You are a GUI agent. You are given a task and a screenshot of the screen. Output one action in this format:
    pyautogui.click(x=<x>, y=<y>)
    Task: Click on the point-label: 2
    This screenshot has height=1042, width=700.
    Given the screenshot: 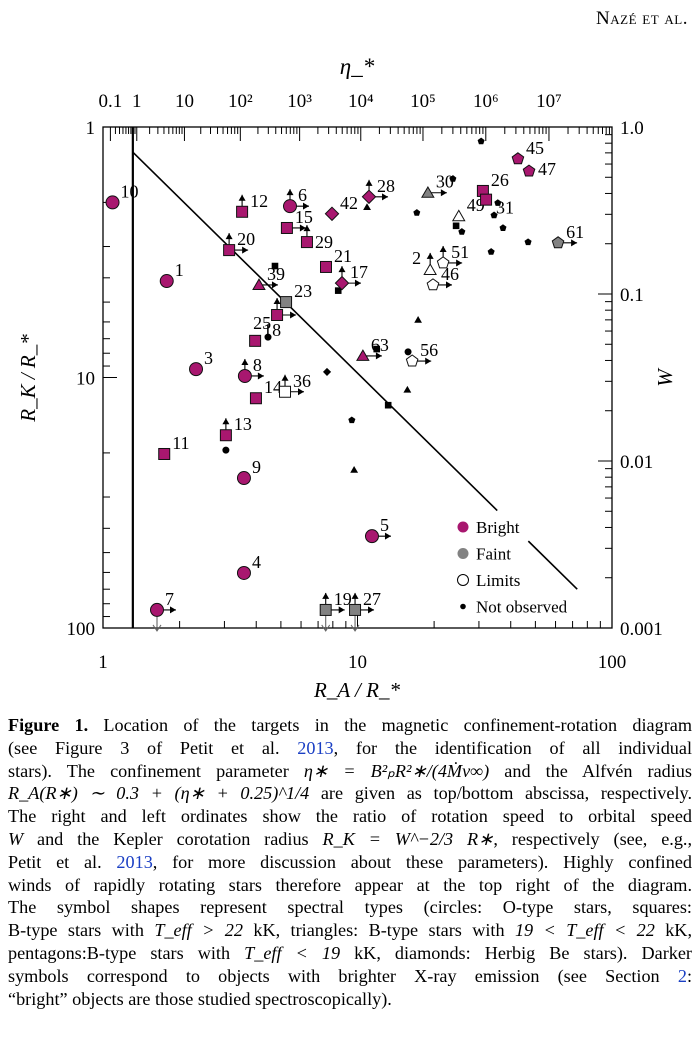 What is the action you would take?
    pyautogui.click(x=416, y=258)
    